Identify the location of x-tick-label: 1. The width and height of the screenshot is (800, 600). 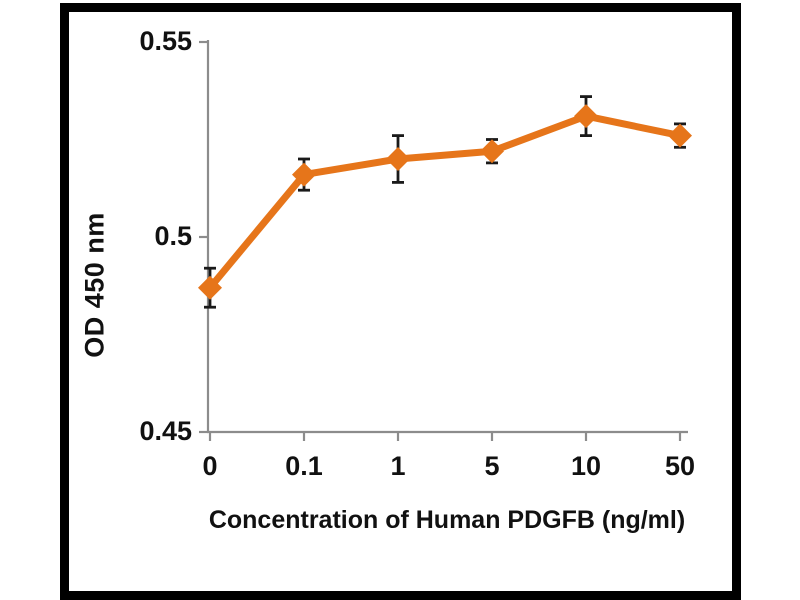
(398, 466).